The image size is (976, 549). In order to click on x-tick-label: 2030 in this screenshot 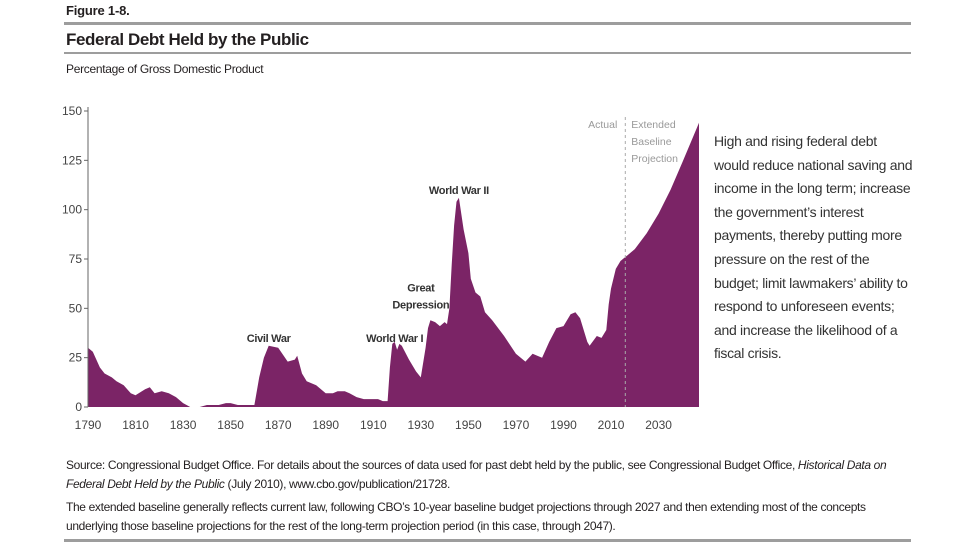, I will do `click(658, 425)`.